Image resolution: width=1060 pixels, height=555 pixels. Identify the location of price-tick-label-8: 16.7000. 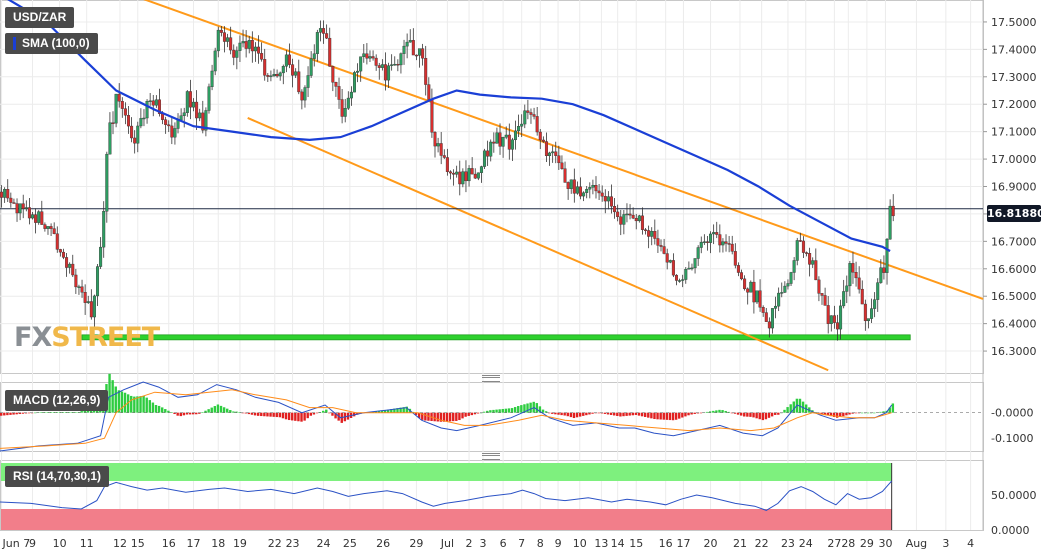
(1014, 241).